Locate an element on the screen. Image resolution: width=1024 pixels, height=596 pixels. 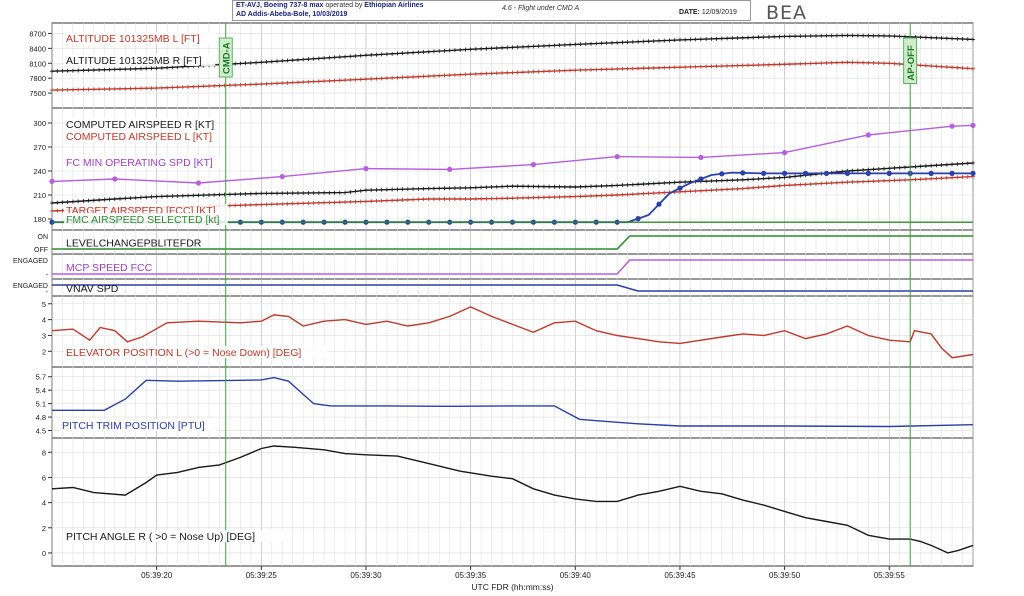
state-label: - is located at coordinates (47, 275).